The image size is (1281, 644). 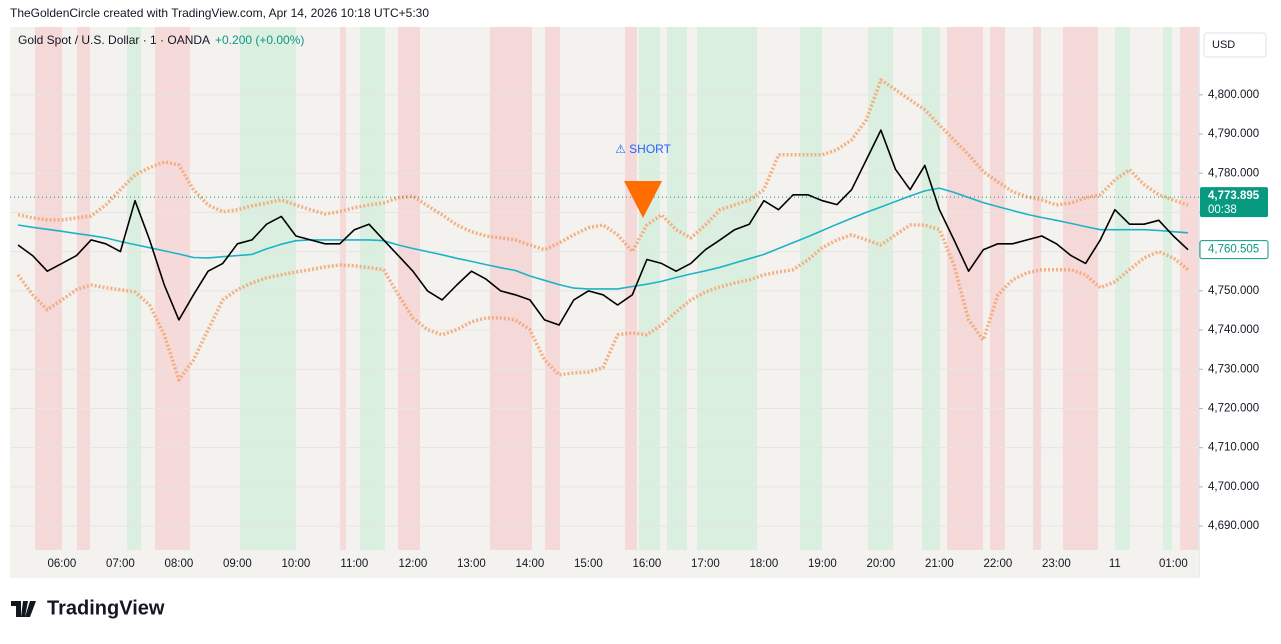 What do you see at coordinates (295, 564) in the screenshot?
I see `x-tick-label: 10:00` at bounding box center [295, 564].